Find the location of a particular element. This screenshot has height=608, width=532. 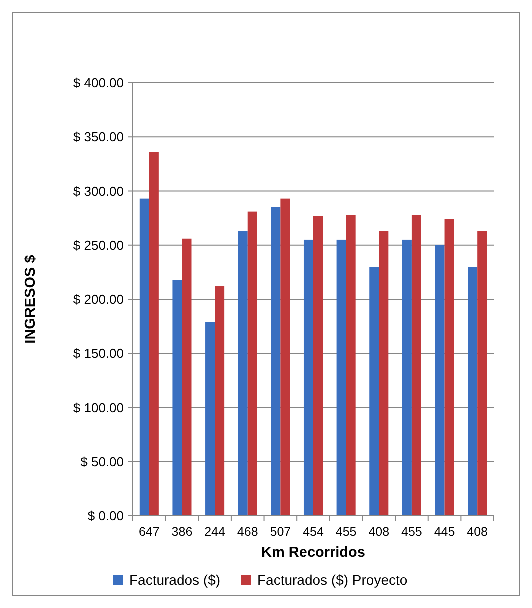

x-tick-label: 244 is located at coordinates (215, 532).